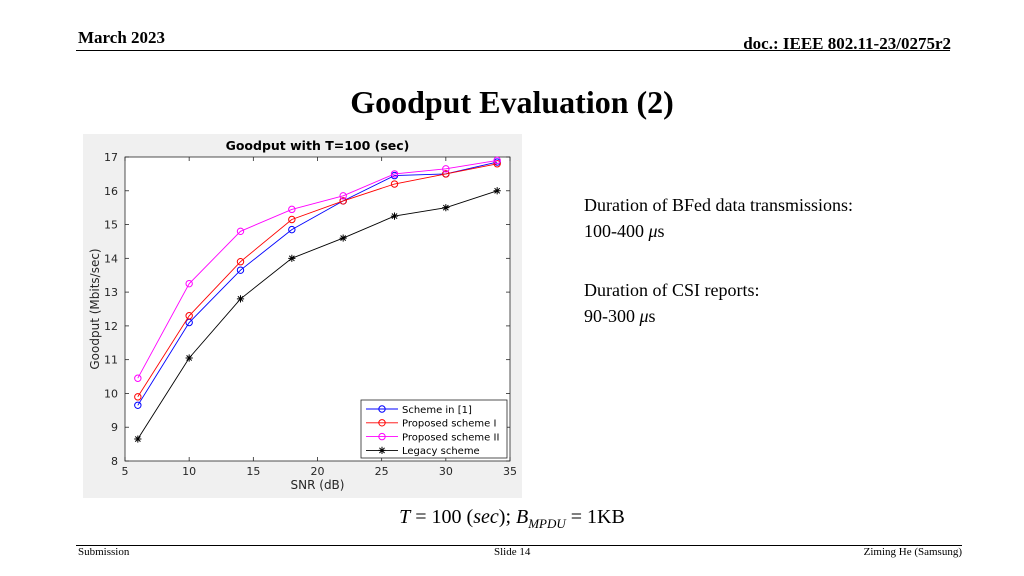  Describe the element at coordinates (111, 292) in the screenshot. I see `y-tick-label: 13` at that location.